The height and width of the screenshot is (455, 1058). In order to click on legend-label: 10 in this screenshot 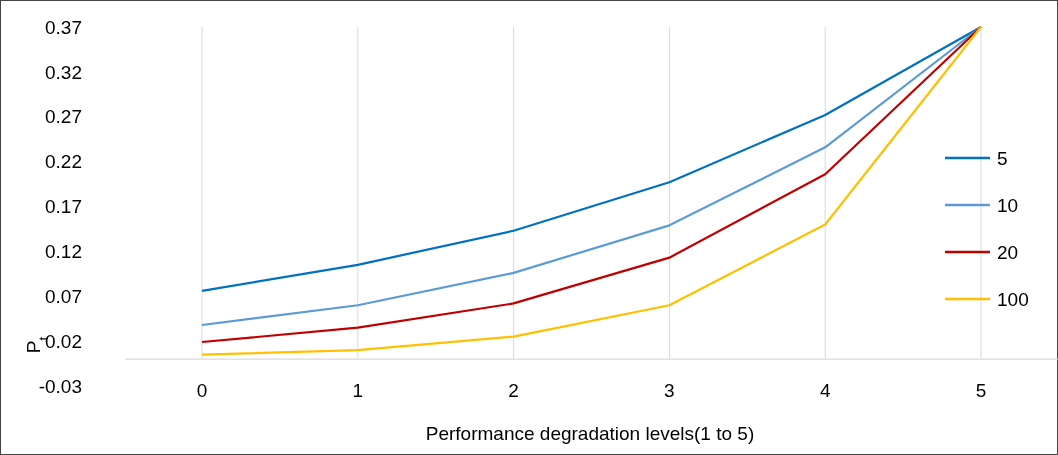, I will do `click(1008, 205)`.